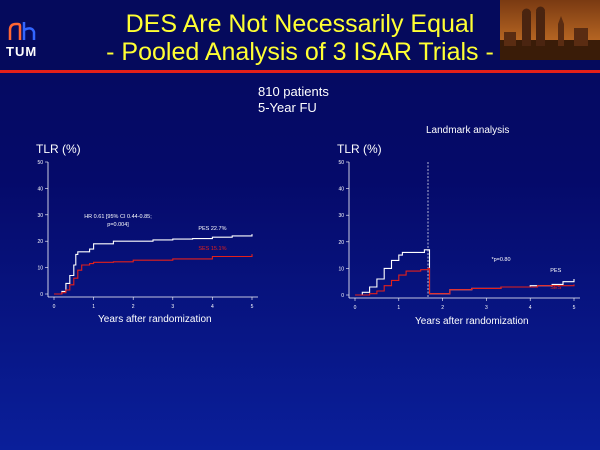  What do you see at coordinates (300, 71) in the screenshot?
I see `title-underline` at bounding box center [300, 71].